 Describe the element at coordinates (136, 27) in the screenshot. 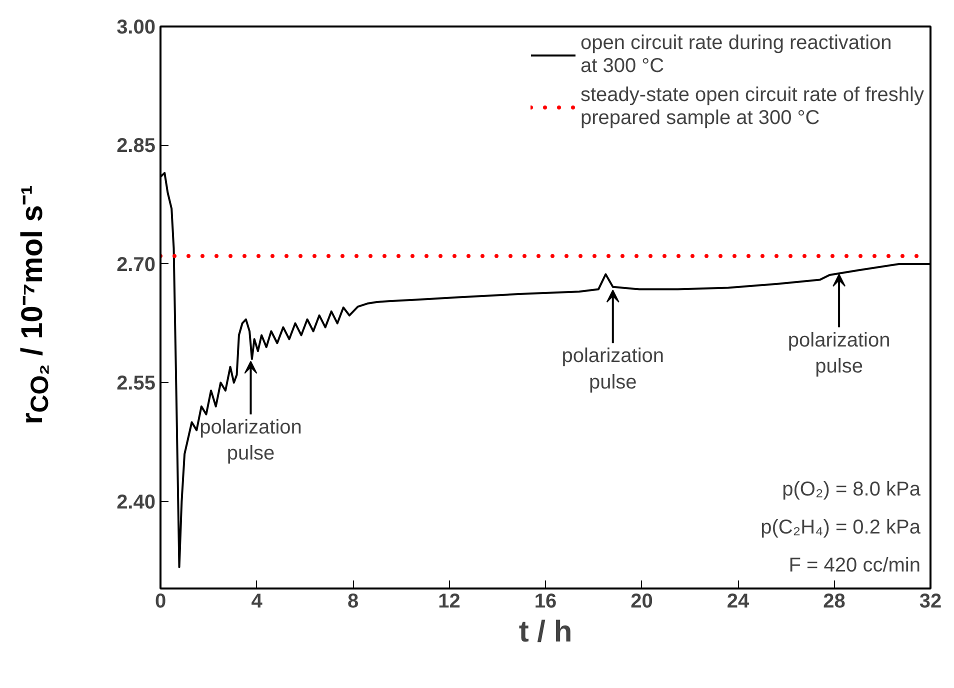

I see `y-tick-label: 3.00` at that location.